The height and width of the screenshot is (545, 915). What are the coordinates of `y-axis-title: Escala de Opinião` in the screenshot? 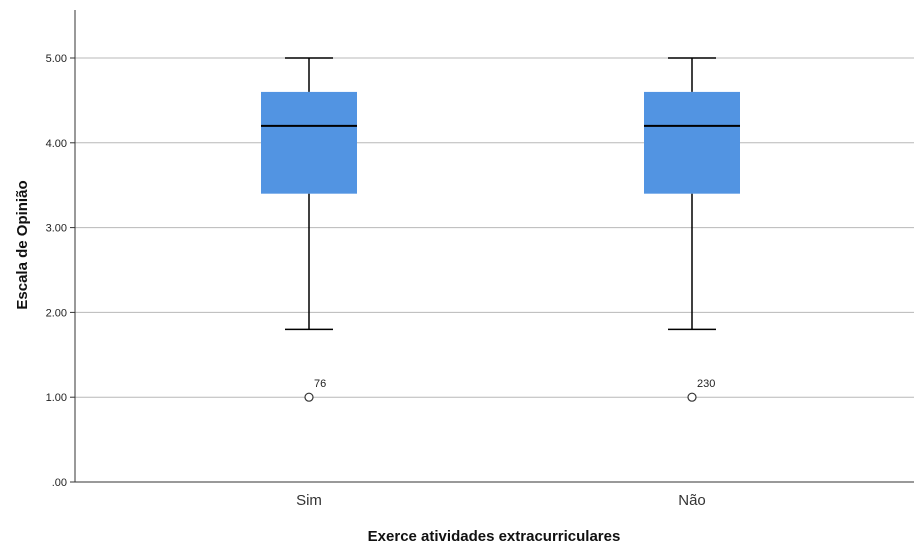 It's located at (22, 244).